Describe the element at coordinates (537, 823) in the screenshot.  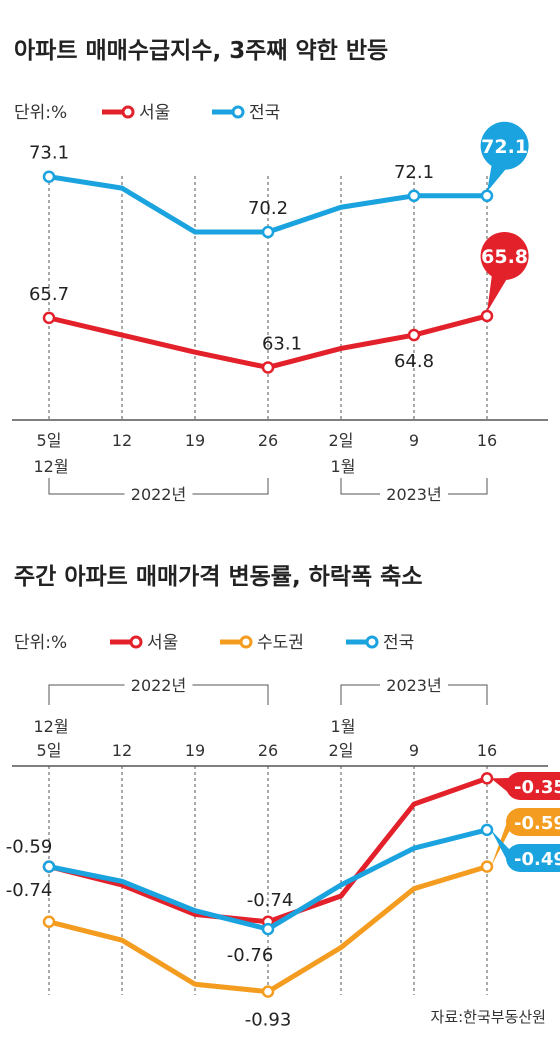
I see `chart2-callout-label-1: -0.59` at that location.